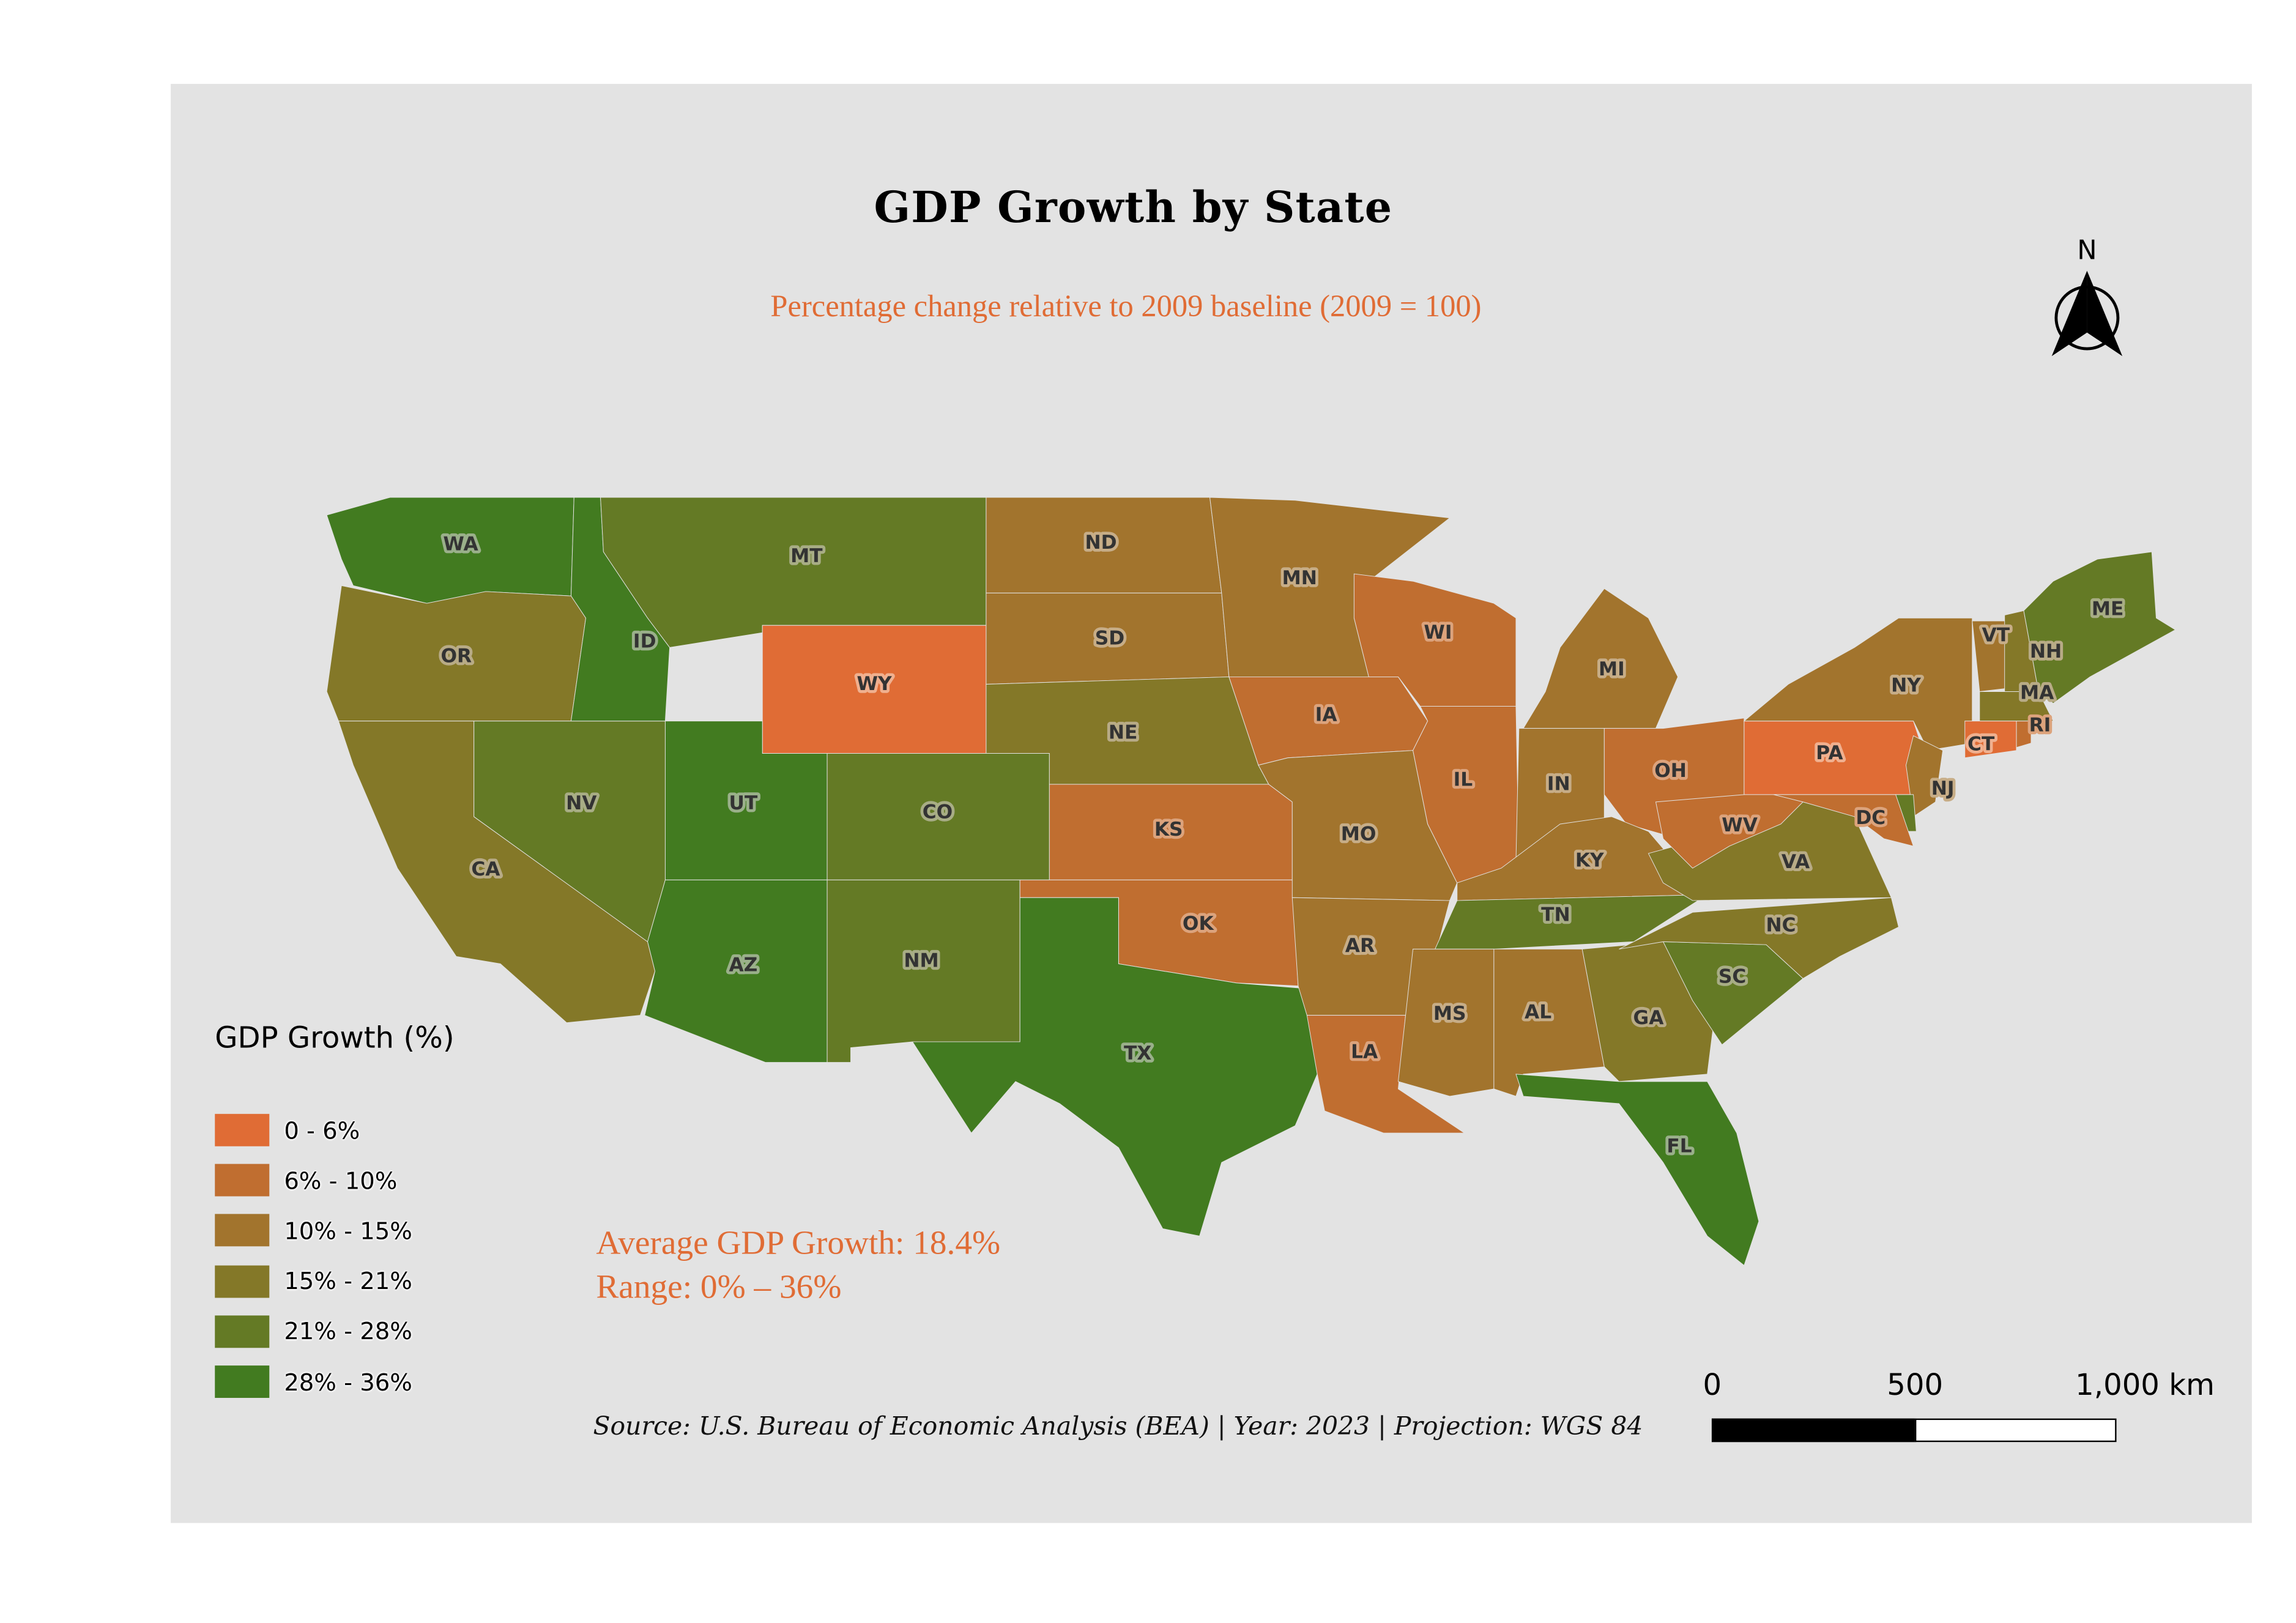 The width and height of the screenshot is (2296, 1623). I want to click on state-label: TN, so click(1555, 915).